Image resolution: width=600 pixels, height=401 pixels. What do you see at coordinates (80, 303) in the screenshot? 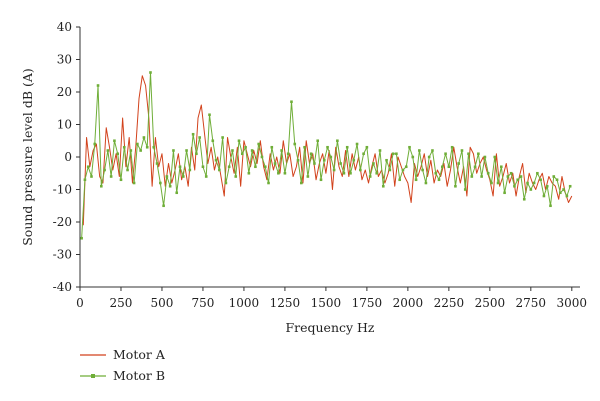
I see `x-tick-label: 0` at bounding box center [80, 303].